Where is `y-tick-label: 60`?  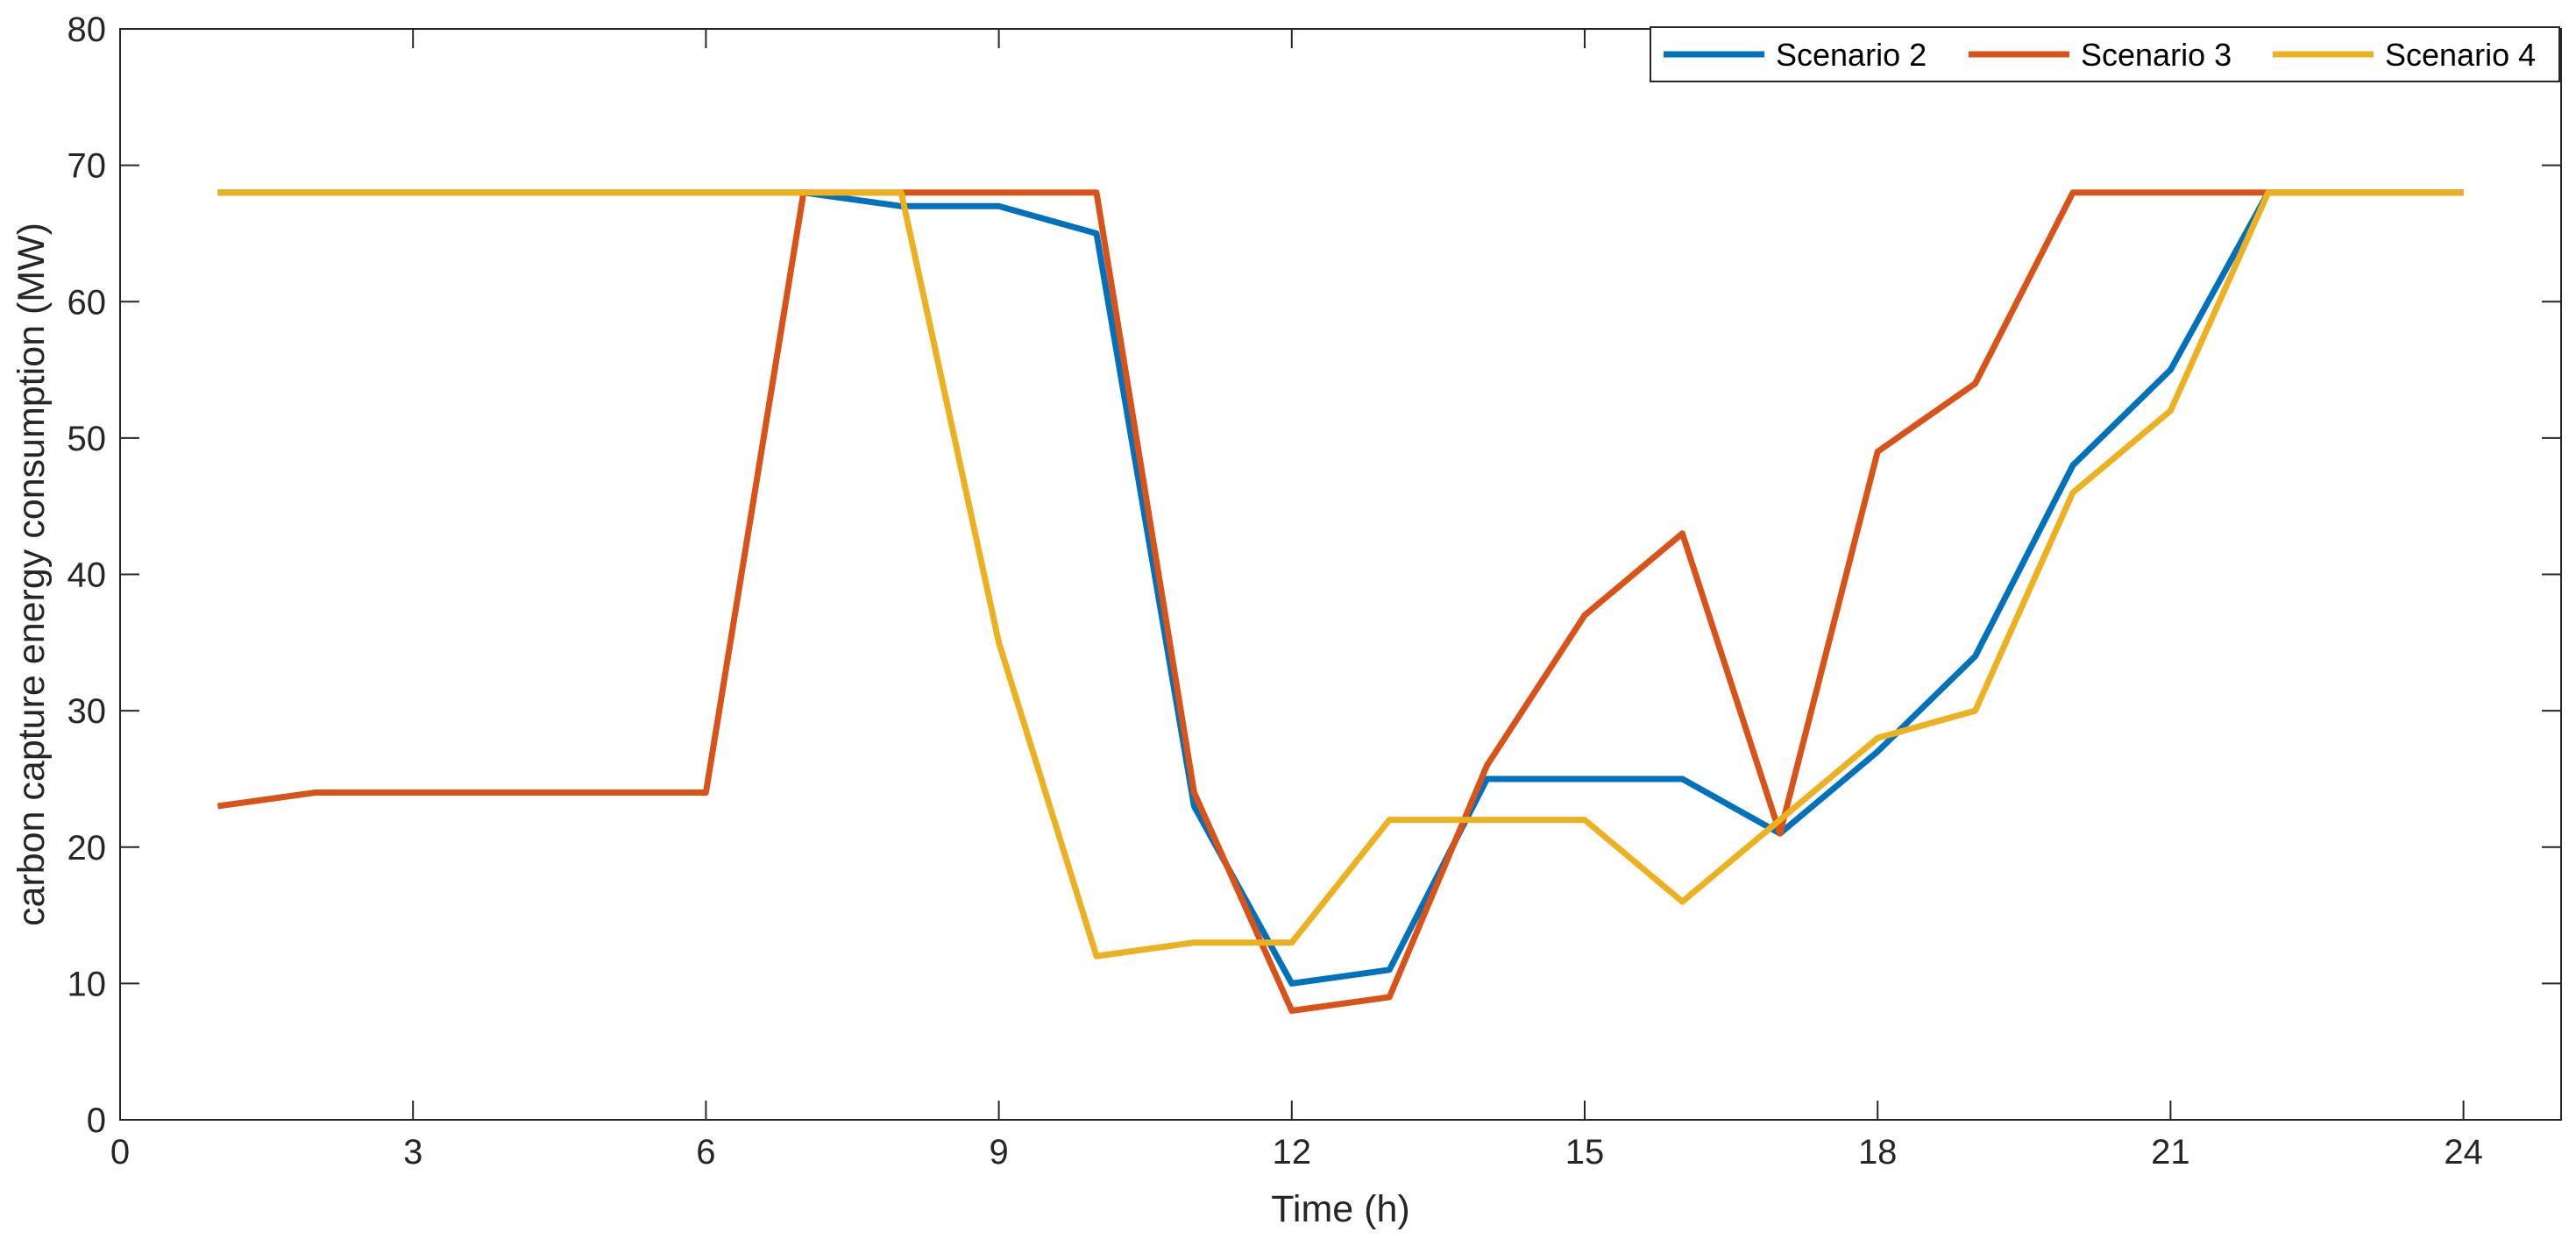
y-tick-label: 60 is located at coordinates (87, 302).